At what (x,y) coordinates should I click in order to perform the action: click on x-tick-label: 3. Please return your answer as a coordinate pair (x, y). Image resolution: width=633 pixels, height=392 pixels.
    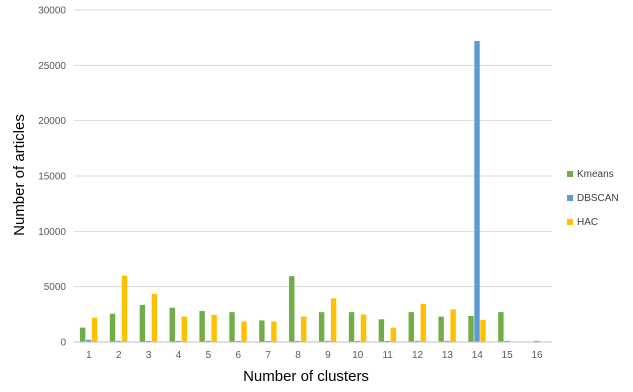
    Looking at the image, I should click on (149, 355).